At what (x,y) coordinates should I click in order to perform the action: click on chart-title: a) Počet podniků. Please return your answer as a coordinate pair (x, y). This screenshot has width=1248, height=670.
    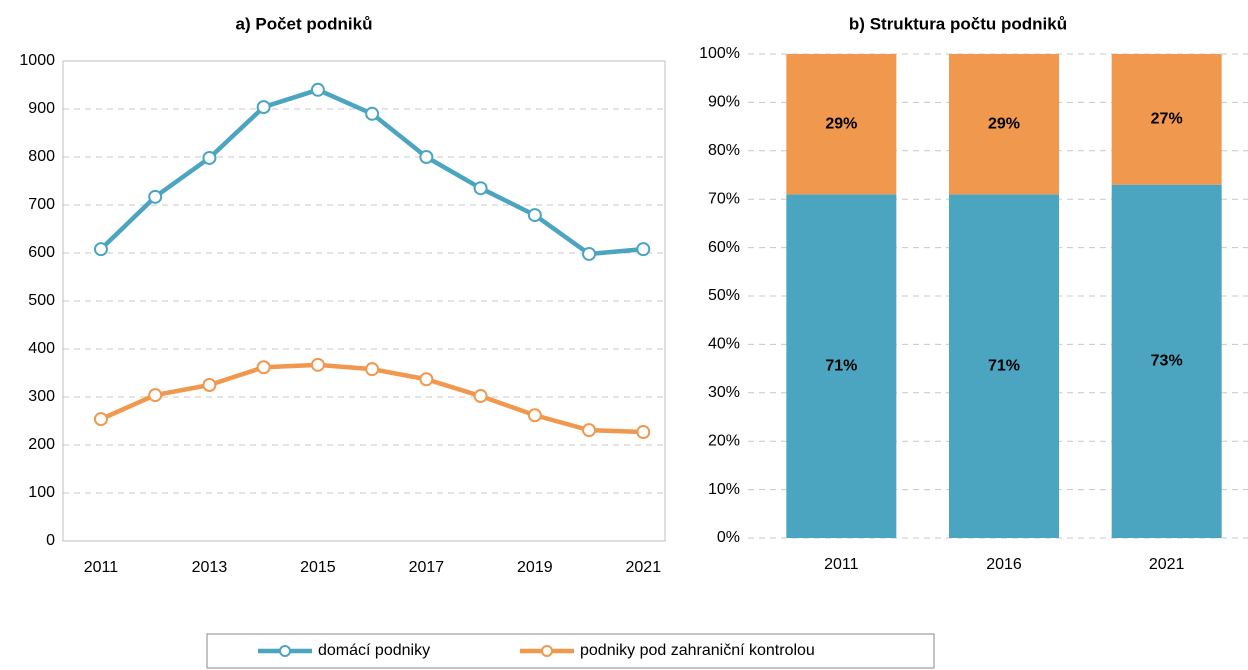
    Looking at the image, I should click on (304, 23).